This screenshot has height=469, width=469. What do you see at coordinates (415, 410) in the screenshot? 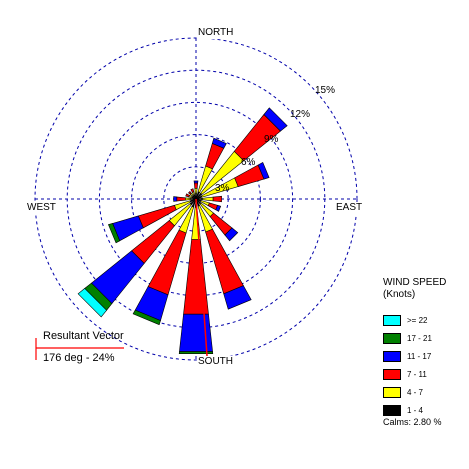
I see `legend-label: 1 - 4` at bounding box center [415, 410].